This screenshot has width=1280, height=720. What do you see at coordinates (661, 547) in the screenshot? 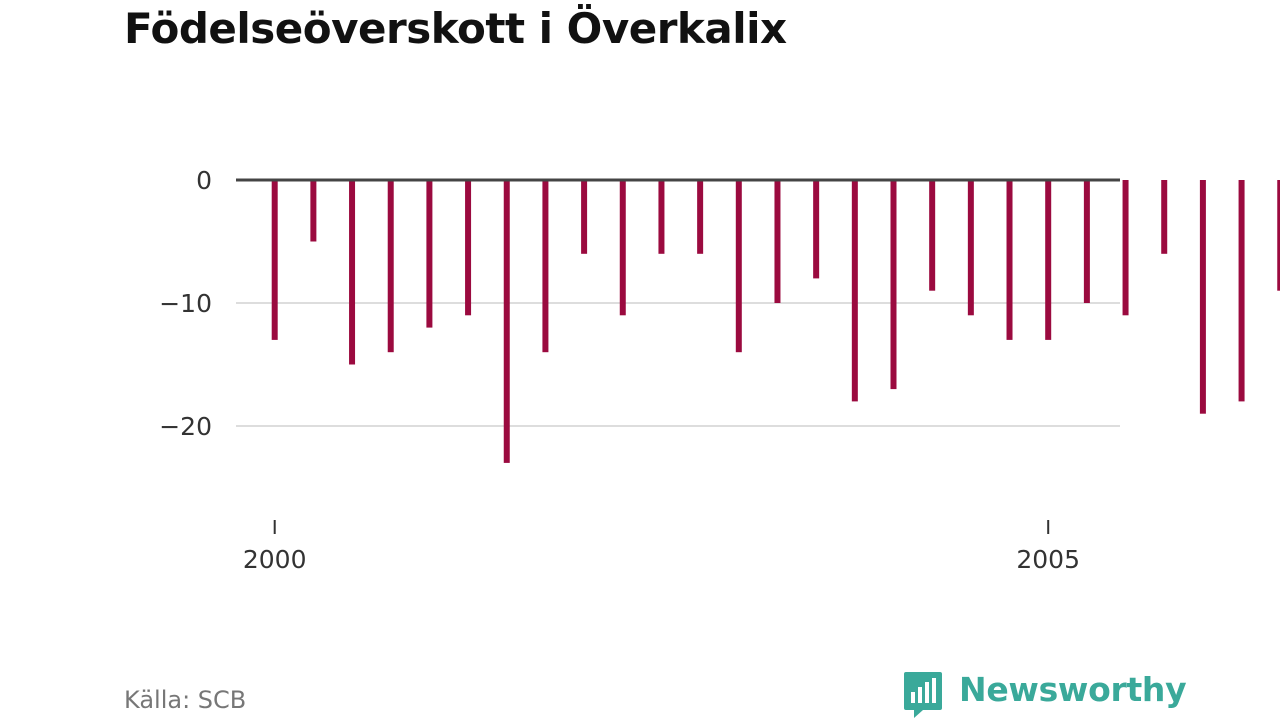
I see `x-axis: 200020052010201520202025` at bounding box center [661, 547].